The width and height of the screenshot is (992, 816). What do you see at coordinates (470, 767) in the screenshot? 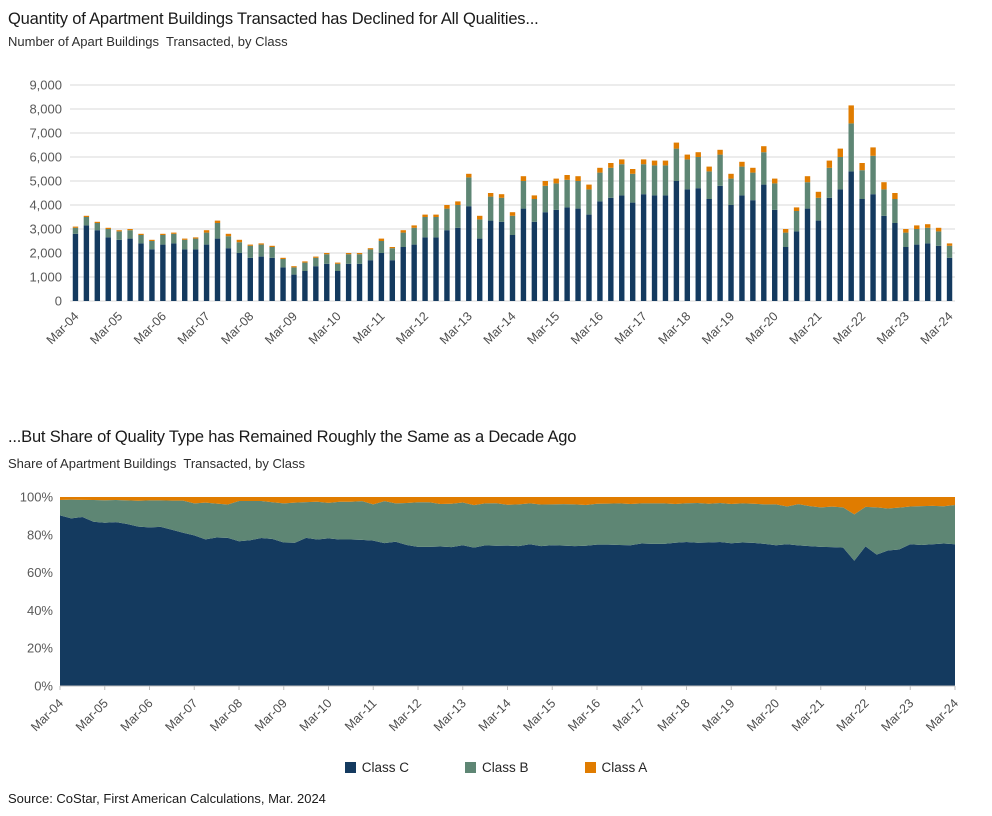
I see `class-b-swatch` at bounding box center [470, 767].